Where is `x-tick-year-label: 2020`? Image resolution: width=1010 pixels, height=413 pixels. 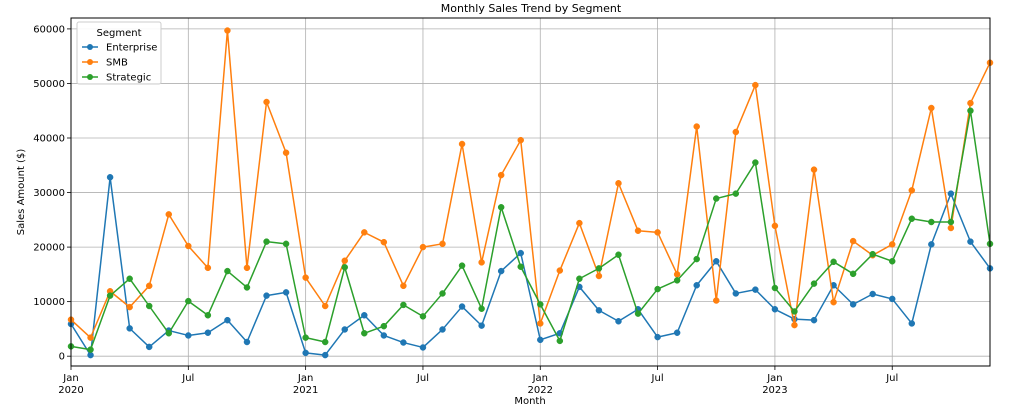
x-tick-year-label: 2020 is located at coordinates (70, 390).